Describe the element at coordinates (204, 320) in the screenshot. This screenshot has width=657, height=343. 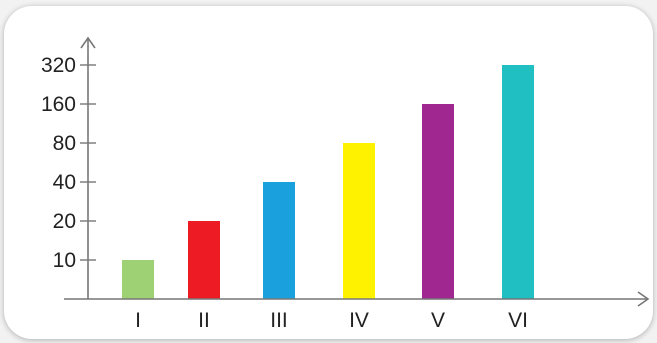
I see `x-category-label: II` at that location.